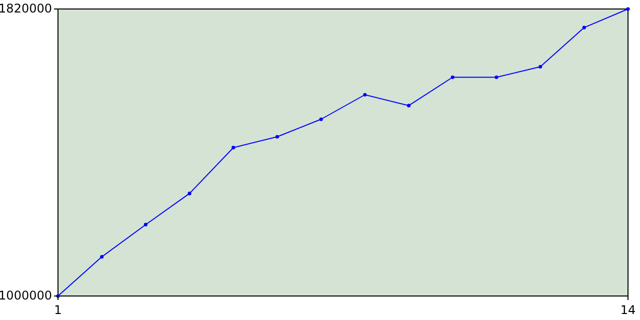 This screenshot has height=320, width=640. I want to click on x-tick-label: 14, so click(628, 310).